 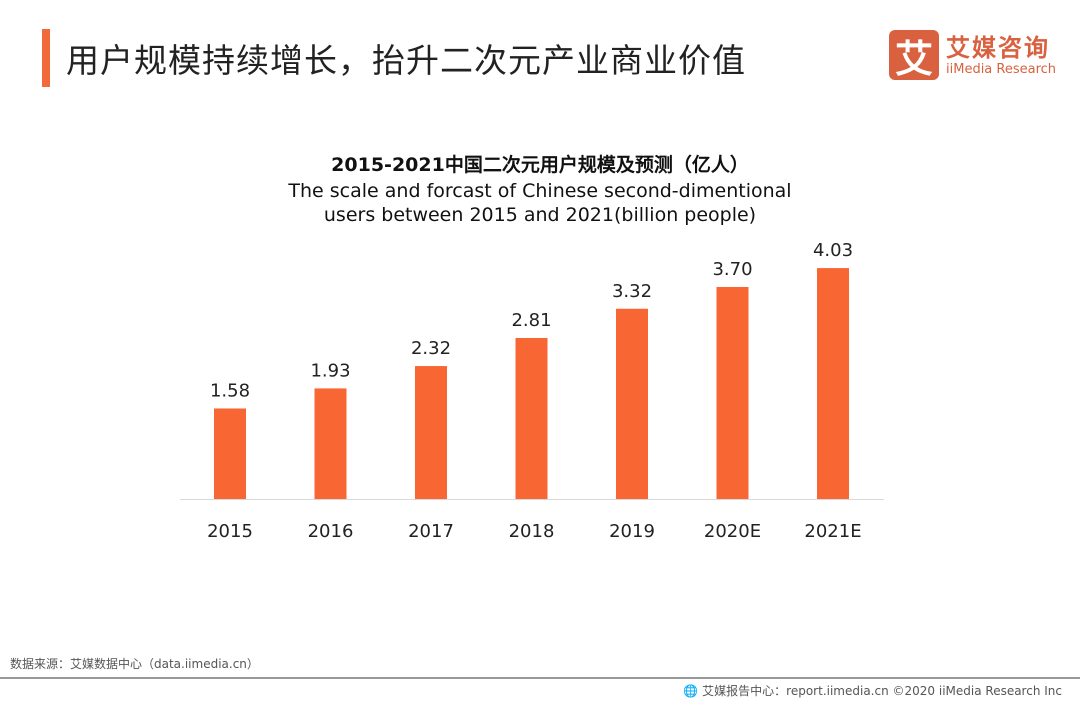 What do you see at coordinates (1001, 69) in the screenshot?
I see `logo-en: iiMedia Research` at bounding box center [1001, 69].